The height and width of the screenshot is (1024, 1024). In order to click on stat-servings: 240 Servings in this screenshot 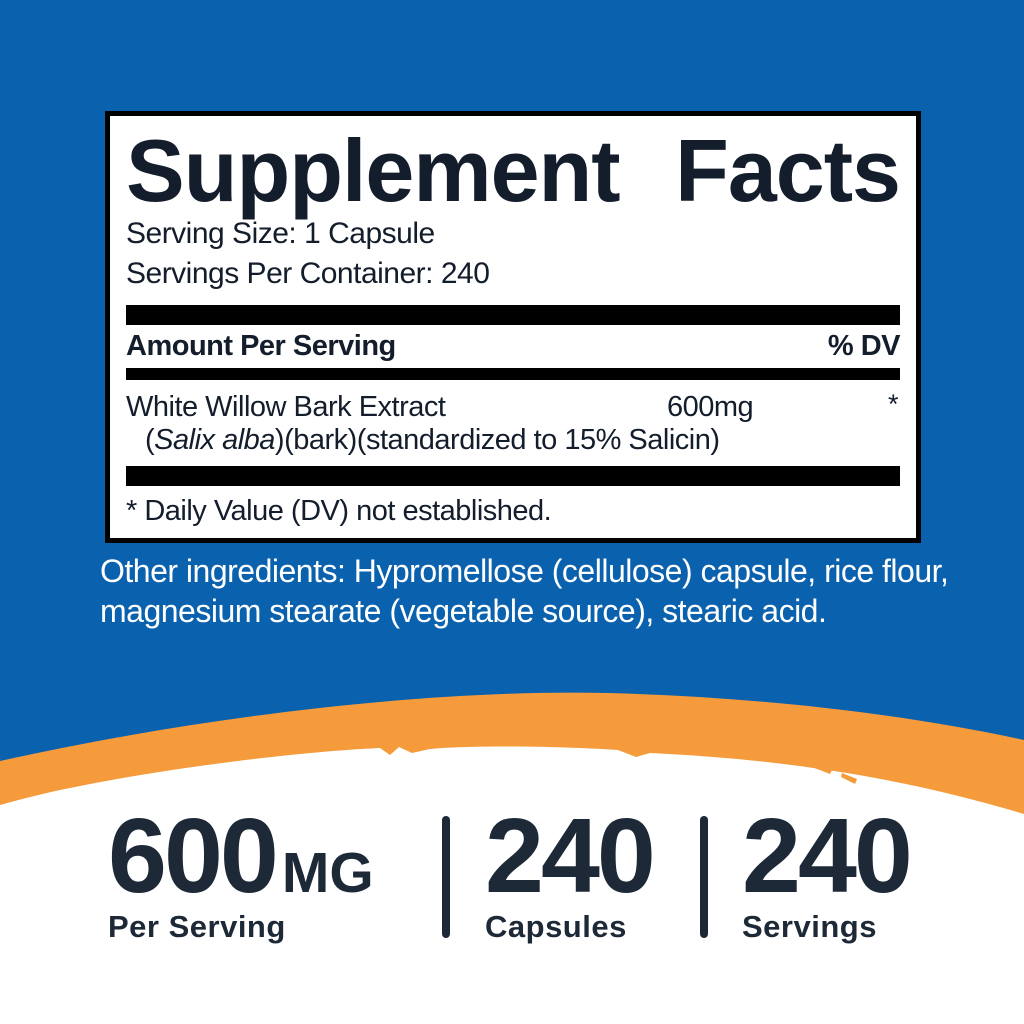, I will do `click(829, 871)`.